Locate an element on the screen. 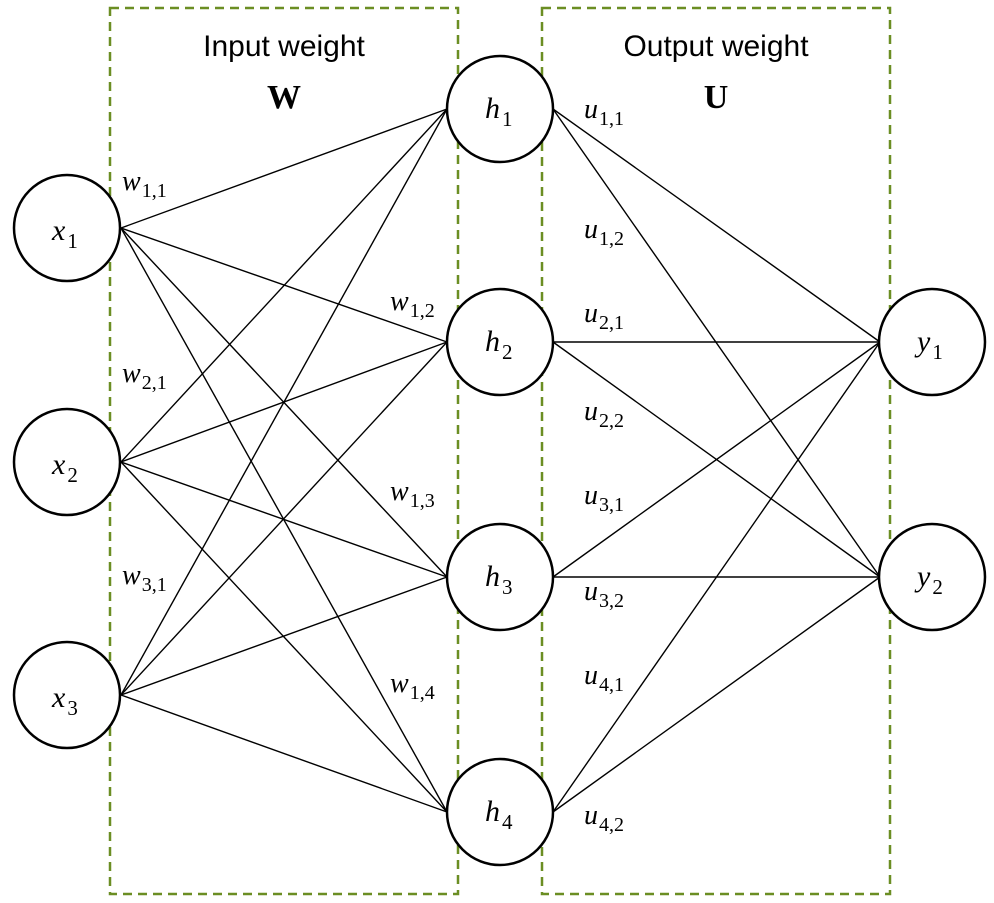  input-weight-title: Input weight is located at coordinates (284, 46).